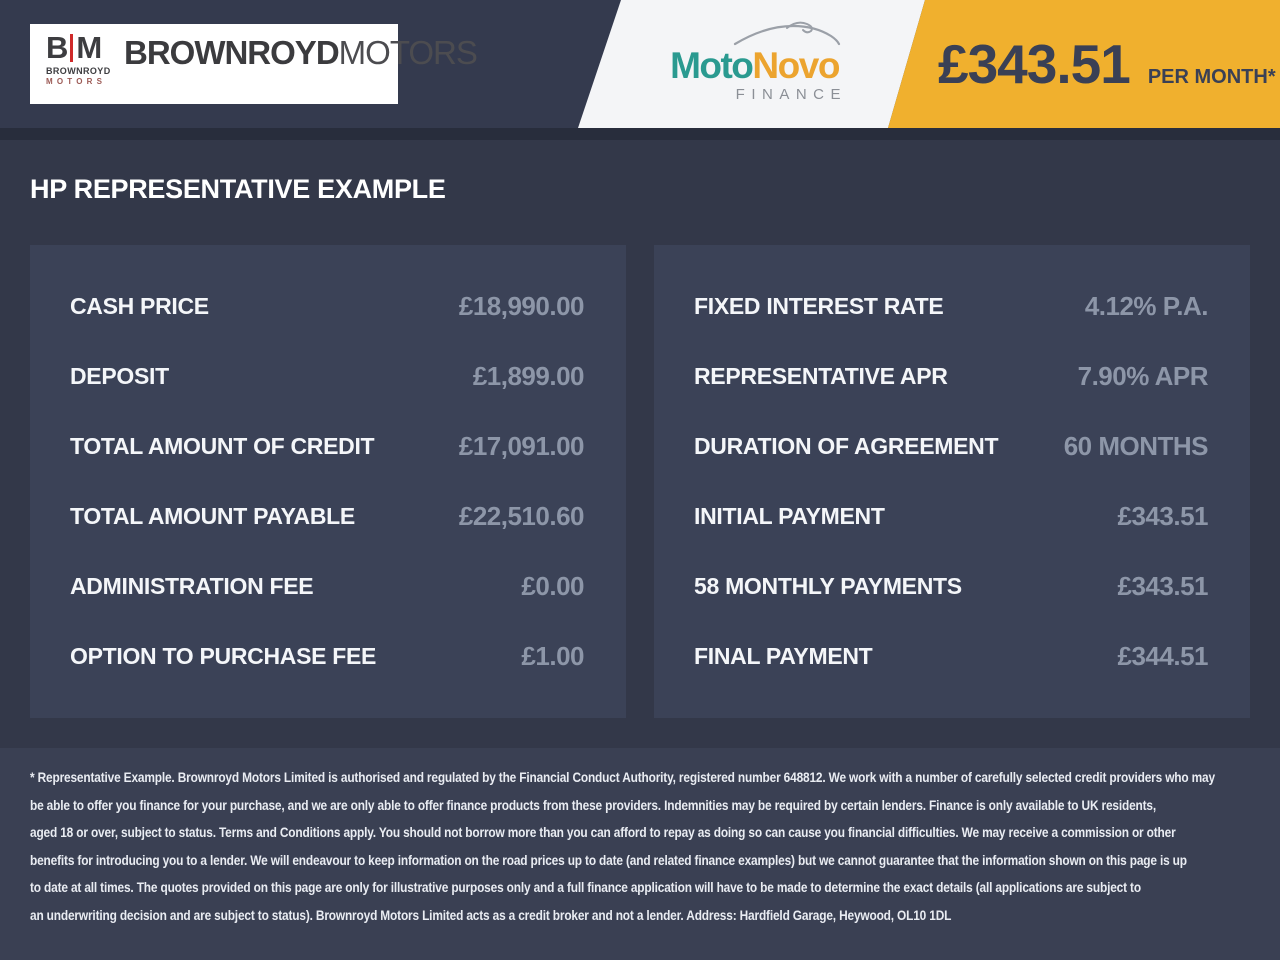 This screenshot has height=960, width=1280. I want to click on header-yellow-band, so click(1084, 64).